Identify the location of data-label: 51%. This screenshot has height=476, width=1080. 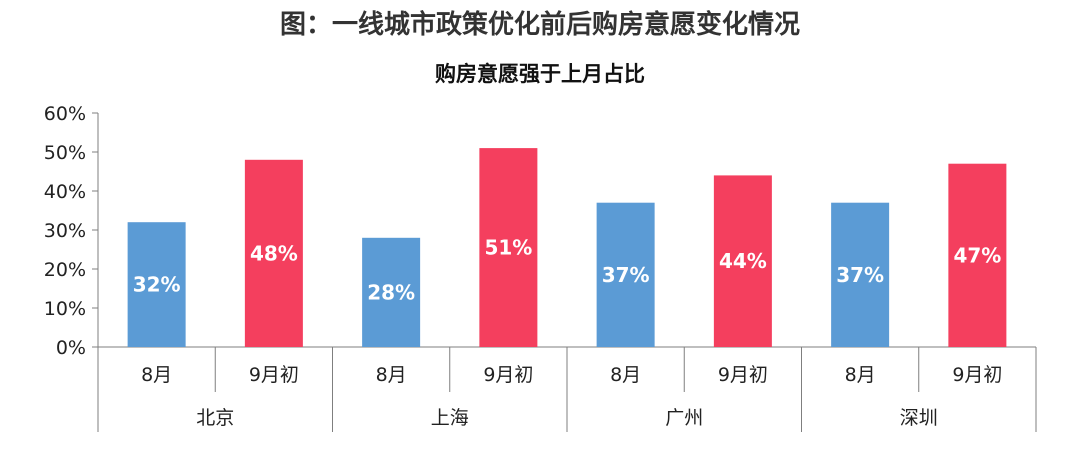
(508, 248).